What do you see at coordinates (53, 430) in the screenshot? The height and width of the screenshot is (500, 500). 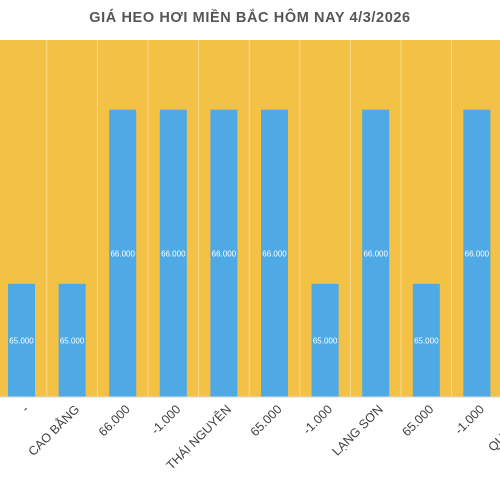 I see `x-tick-label: CAO BẰNG` at bounding box center [53, 430].